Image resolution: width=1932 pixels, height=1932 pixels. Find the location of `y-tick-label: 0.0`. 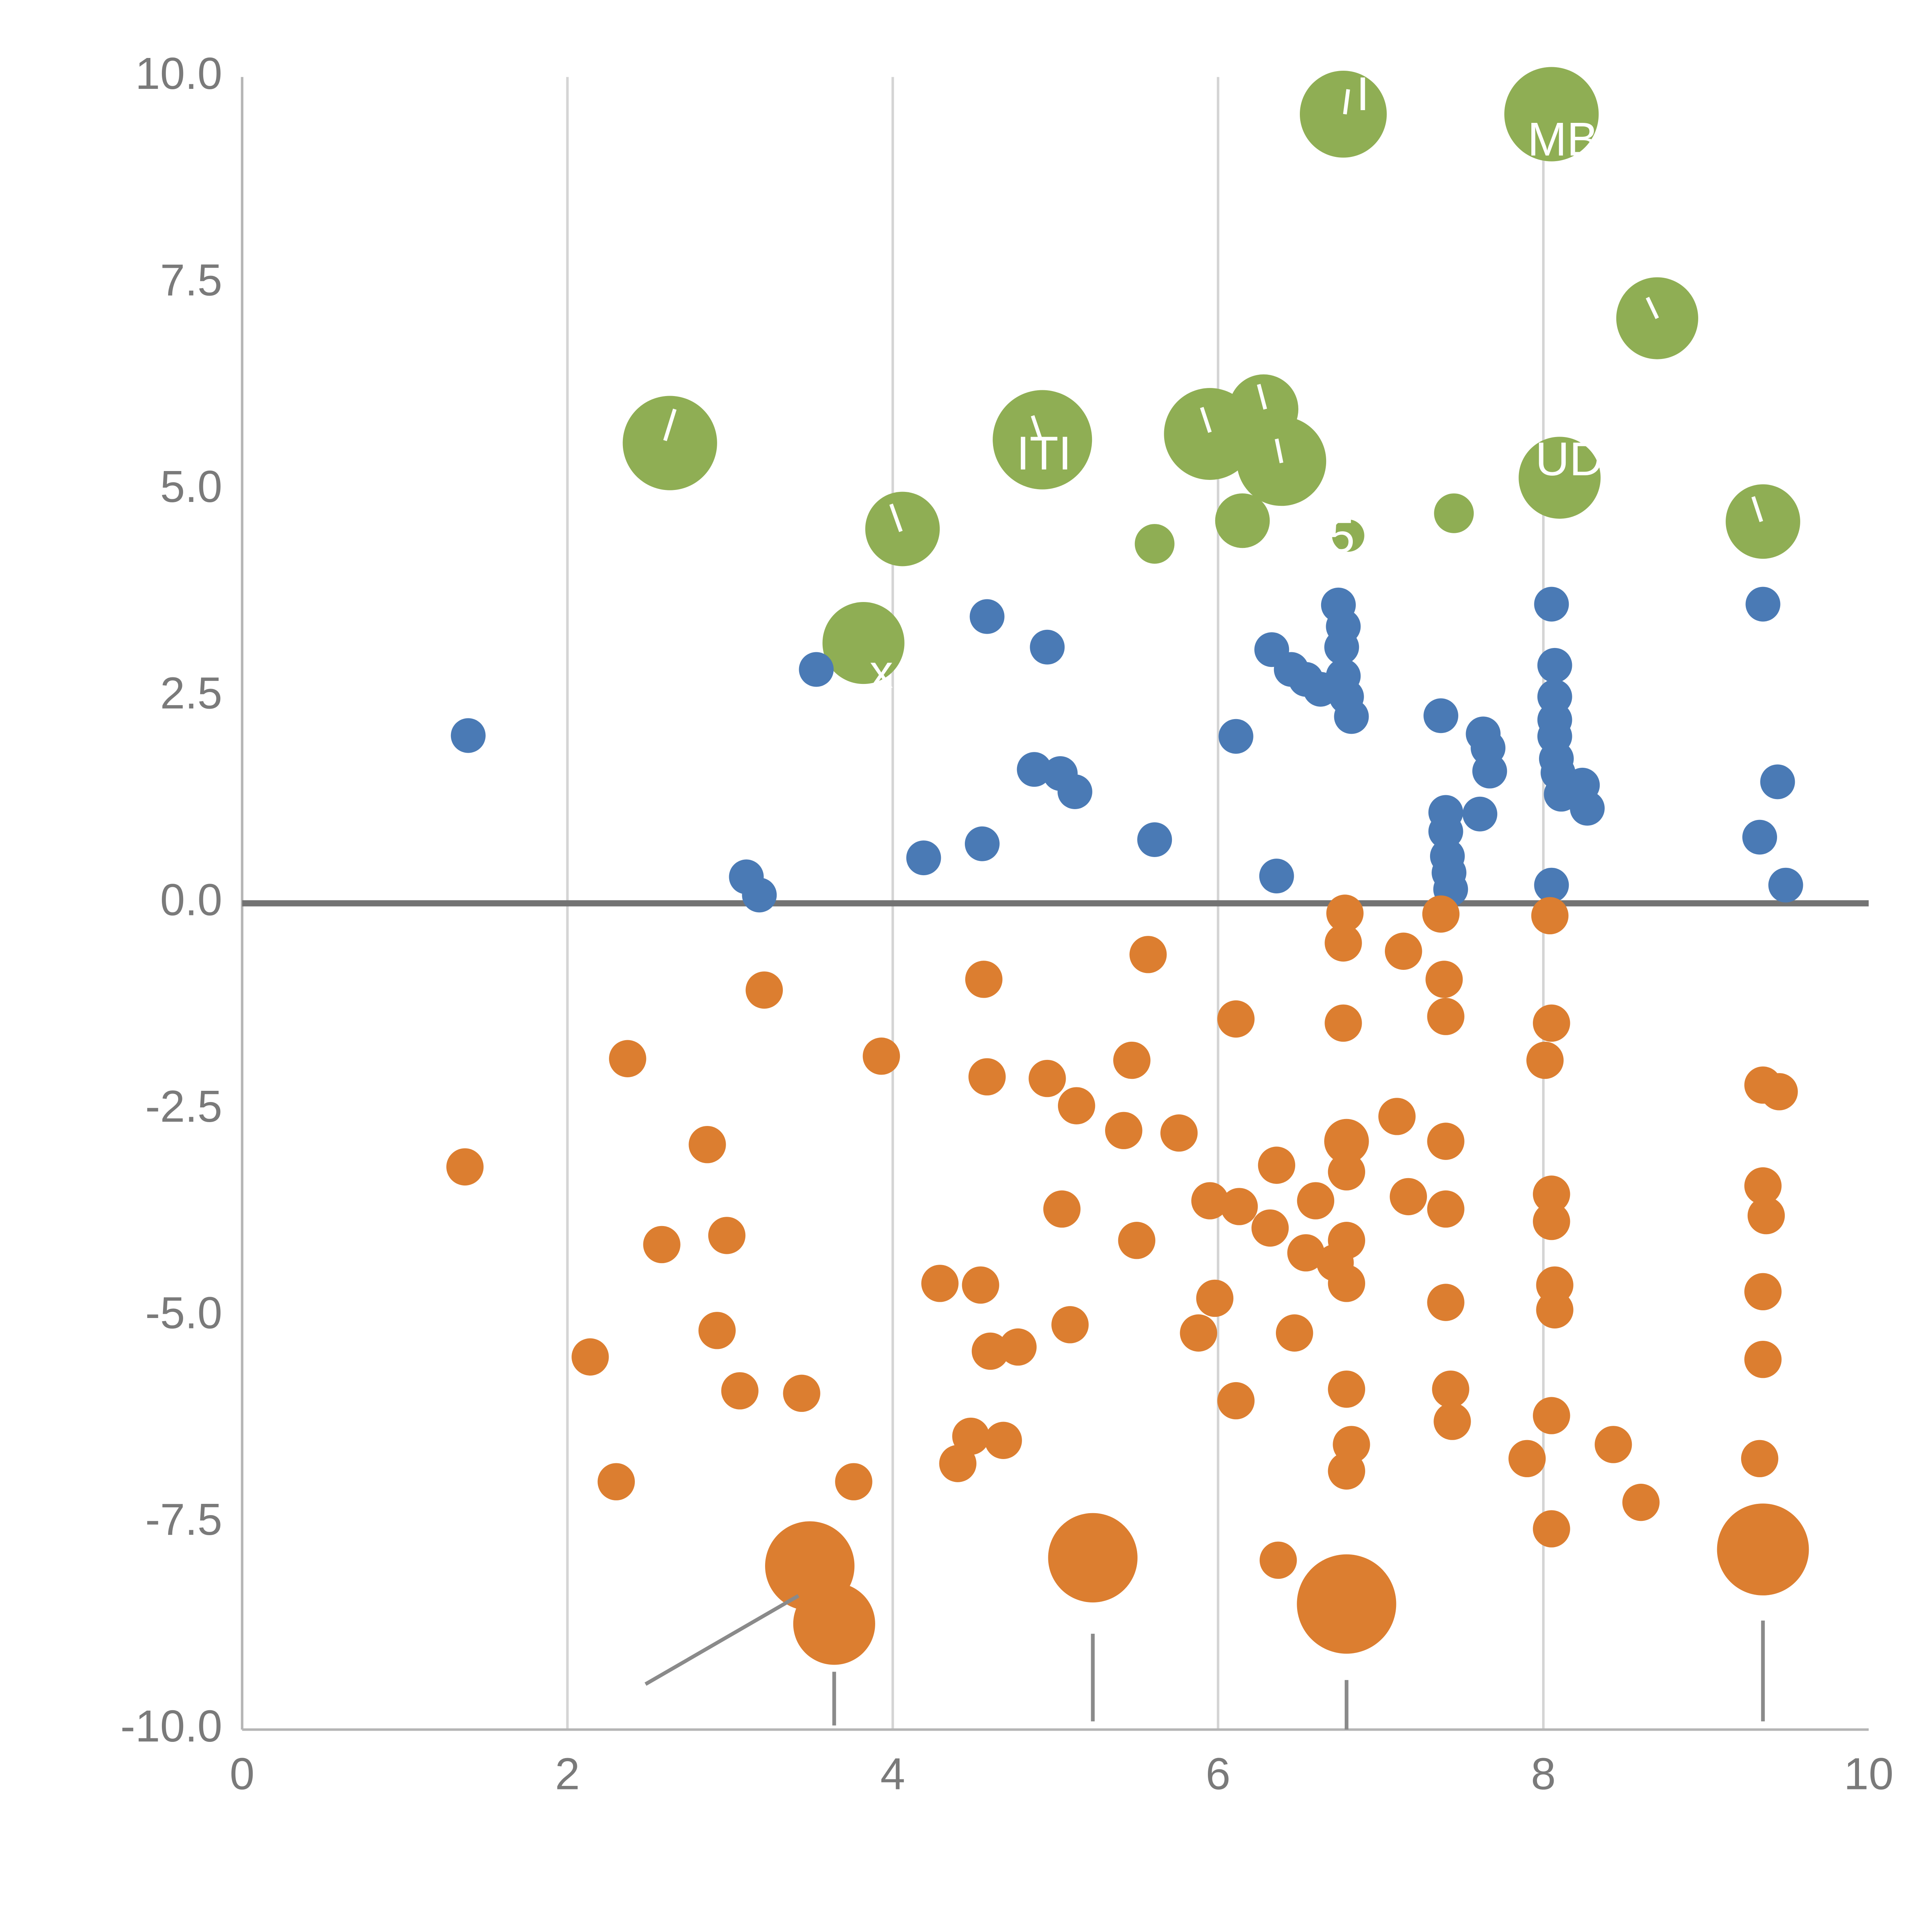

y-tick-label: 0.0 is located at coordinates (191, 900).